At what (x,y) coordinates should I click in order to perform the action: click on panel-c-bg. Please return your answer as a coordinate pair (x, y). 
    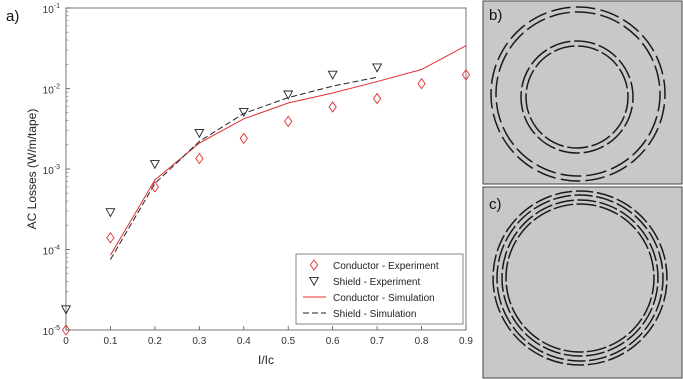
    Looking at the image, I should click on (582, 282).